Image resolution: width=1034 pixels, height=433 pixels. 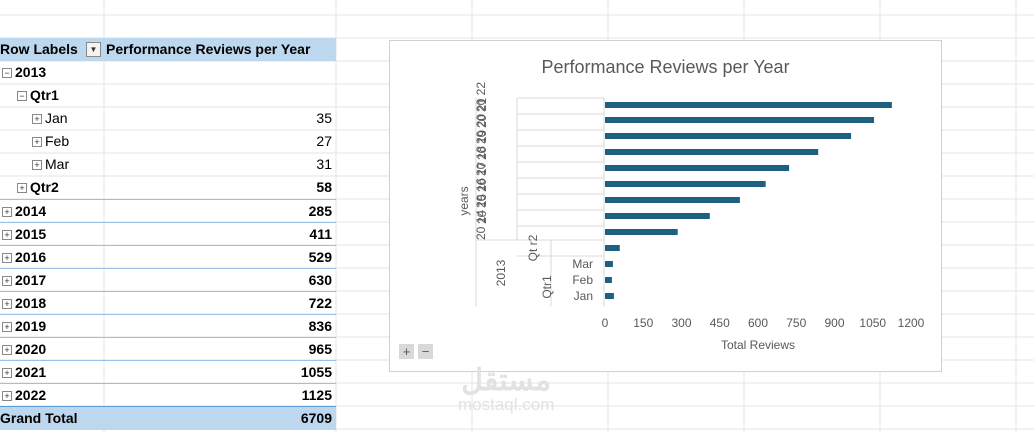 What do you see at coordinates (168, 326) in the screenshot?
I see `pivot-row: +2019 836` at bounding box center [168, 326].